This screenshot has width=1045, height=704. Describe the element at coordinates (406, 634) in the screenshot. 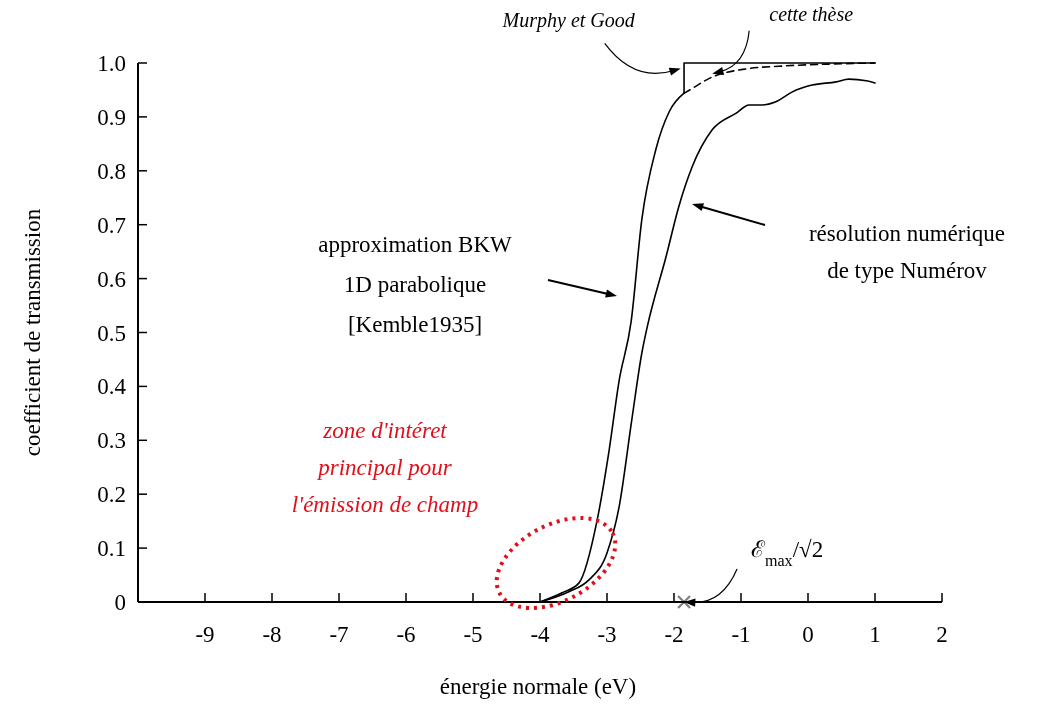

I see `x-tick-label: -6` at that location.